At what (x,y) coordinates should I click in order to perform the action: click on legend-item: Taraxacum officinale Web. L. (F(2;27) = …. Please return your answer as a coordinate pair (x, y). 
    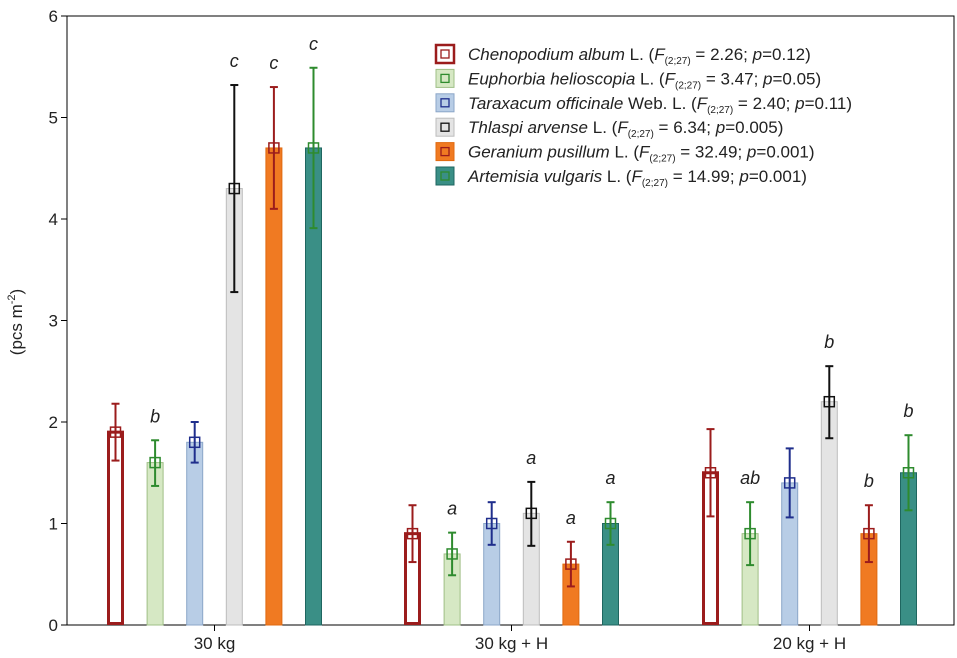
    Looking at the image, I should click on (643, 104).